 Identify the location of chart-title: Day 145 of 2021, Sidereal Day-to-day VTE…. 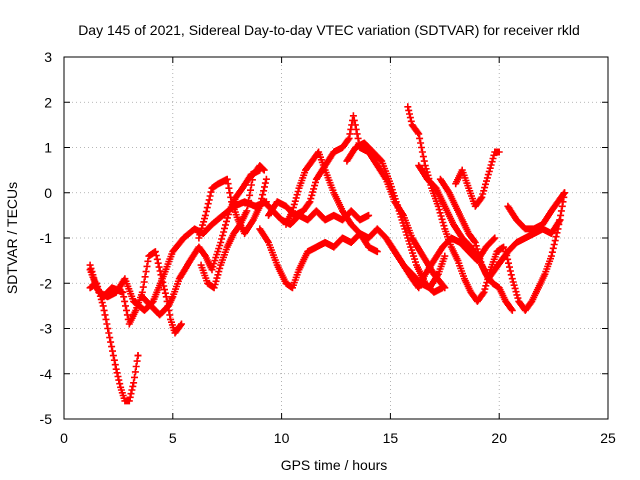
(329, 30).